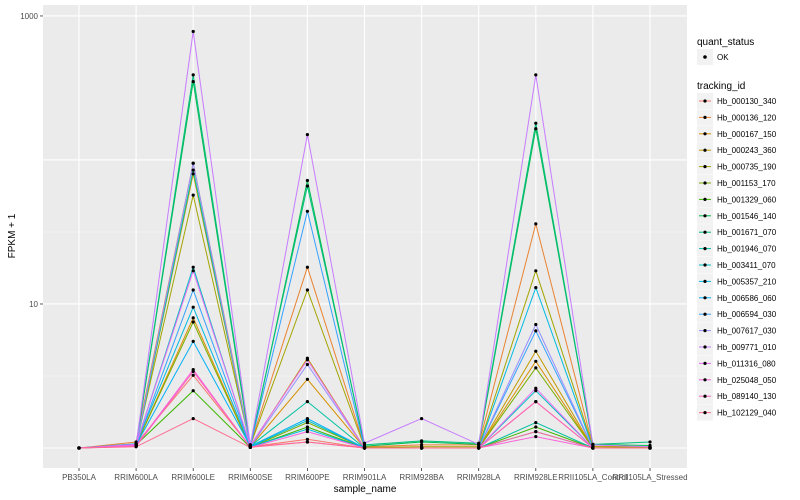  What do you see at coordinates (747, 150) in the screenshot?
I see `legend-label-hb-000243-360: Hb_000243_360` at bounding box center [747, 150].